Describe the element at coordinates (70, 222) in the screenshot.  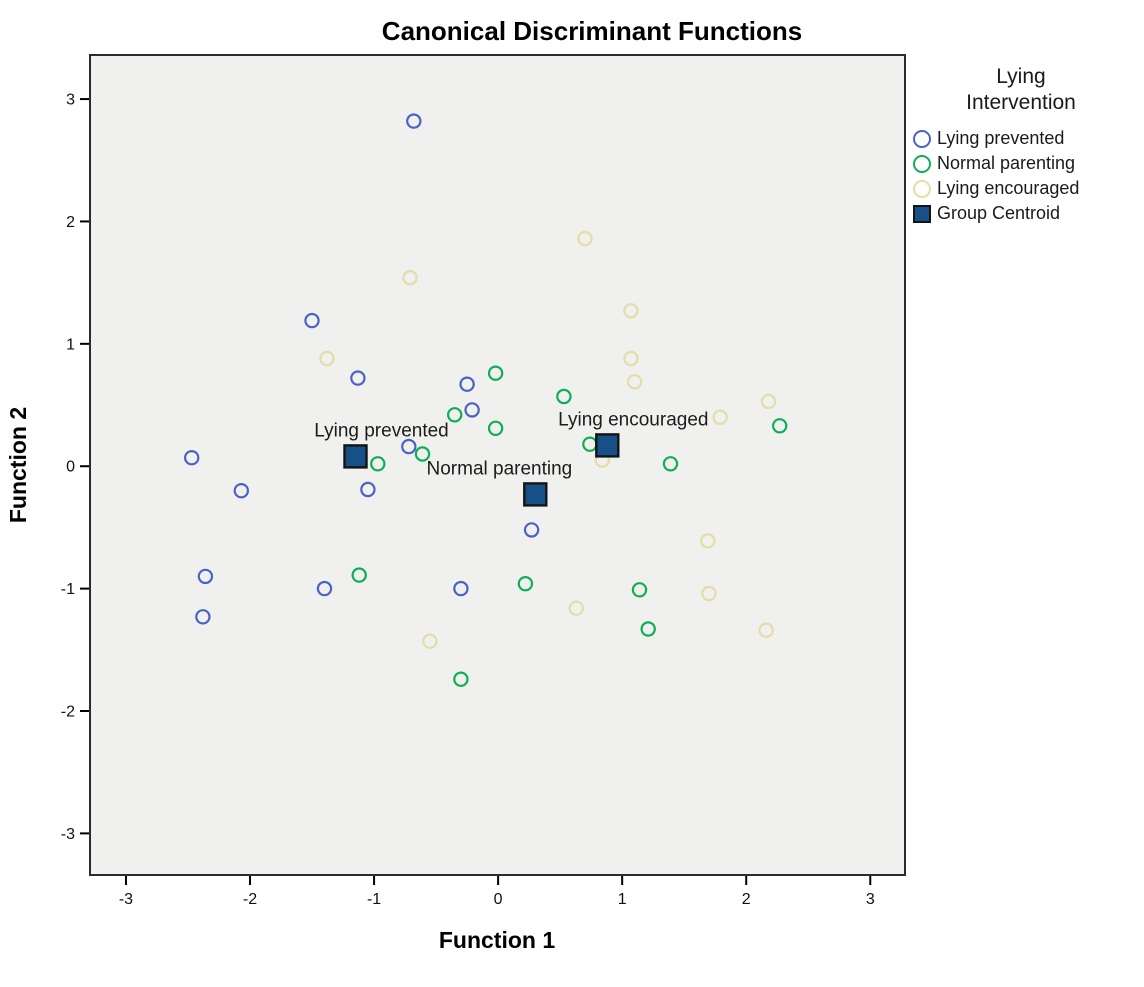
I see `y-tick-label: 2` at that location.